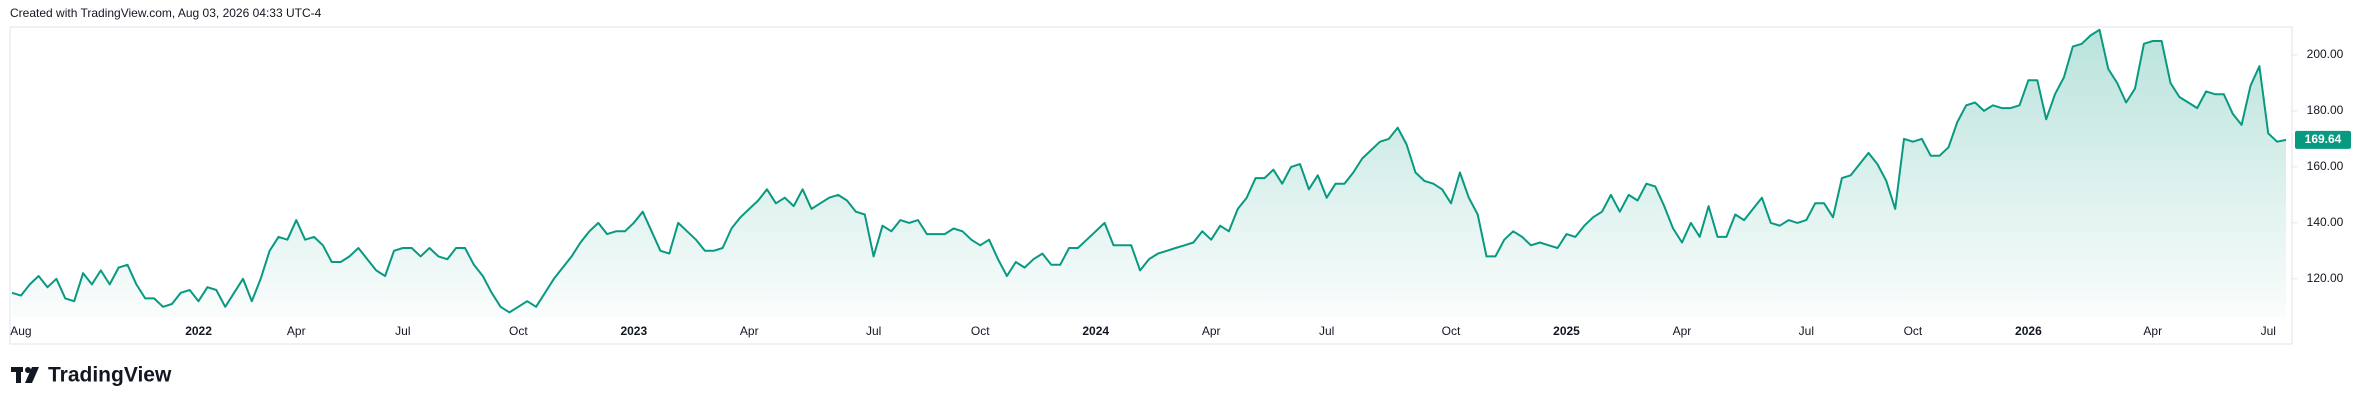 This screenshot has width=2364, height=407. I want to click on brand: TradingView, so click(110, 375).